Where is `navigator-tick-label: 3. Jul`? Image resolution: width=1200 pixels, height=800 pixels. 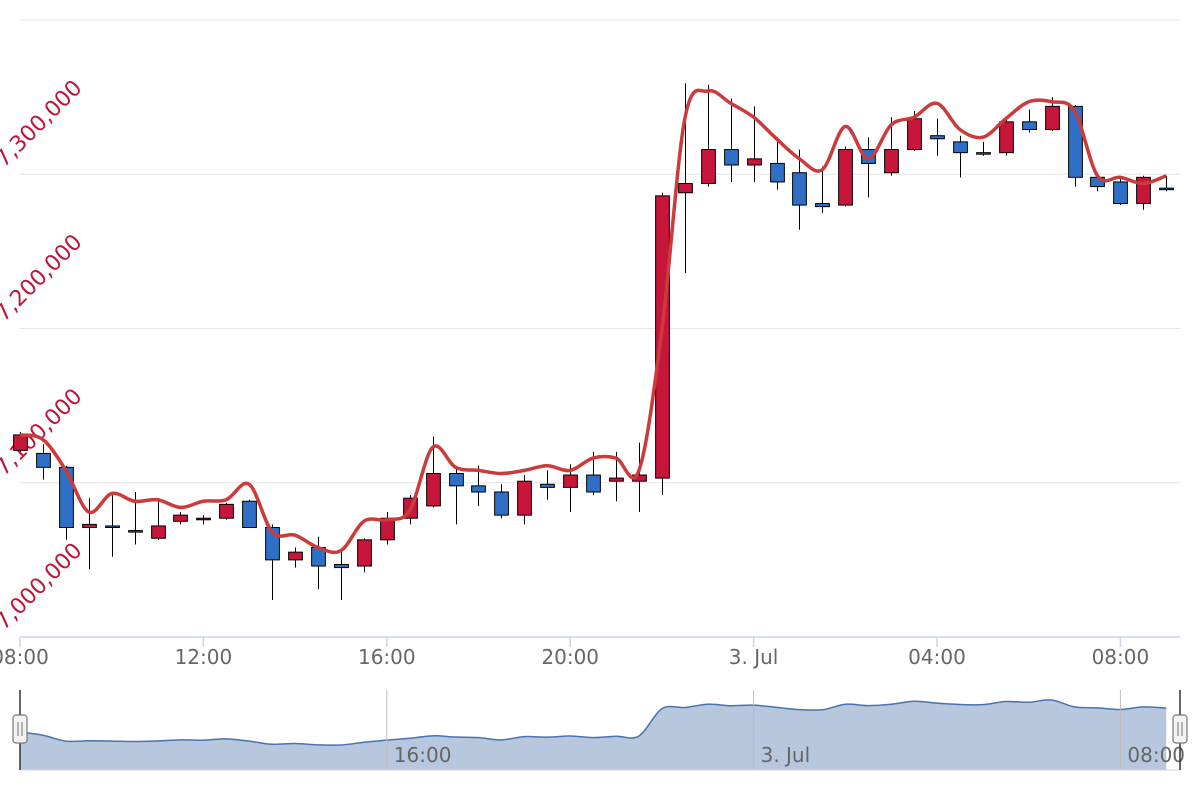 navigator-tick-label: 3. Jul is located at coordinates (786, 755).